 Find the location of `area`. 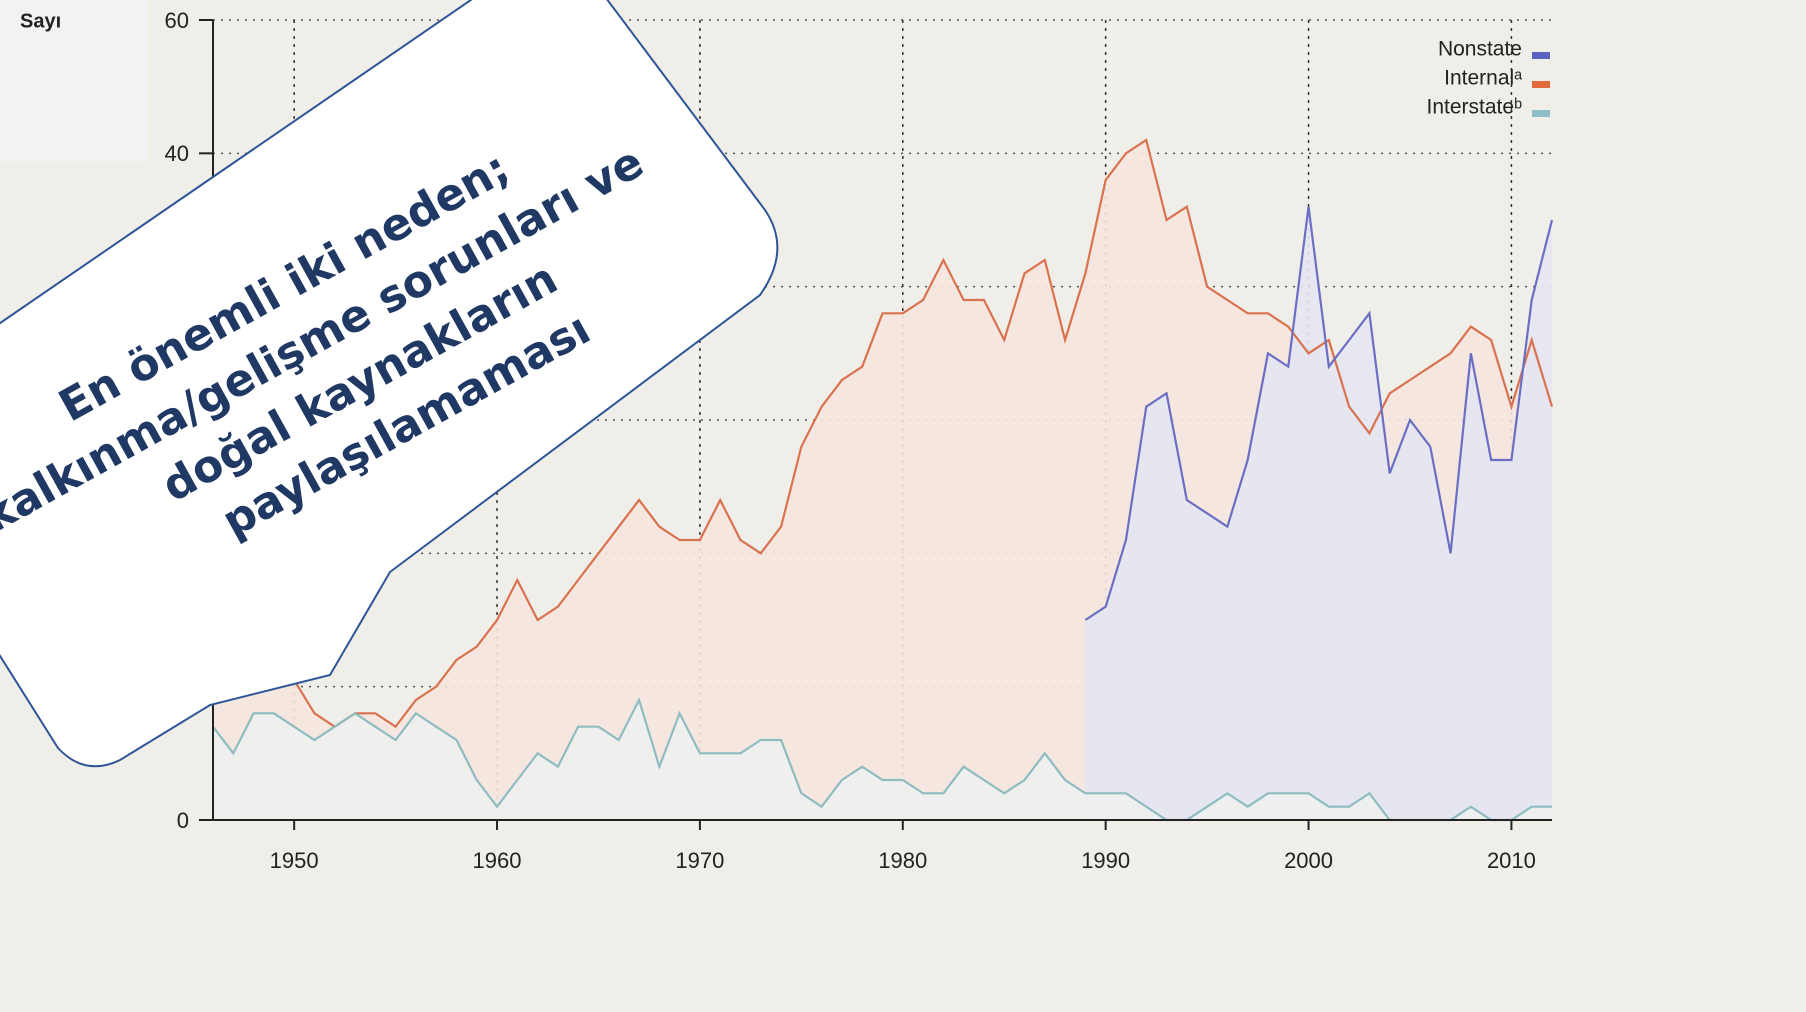

area is located at coordinates (882, 760).